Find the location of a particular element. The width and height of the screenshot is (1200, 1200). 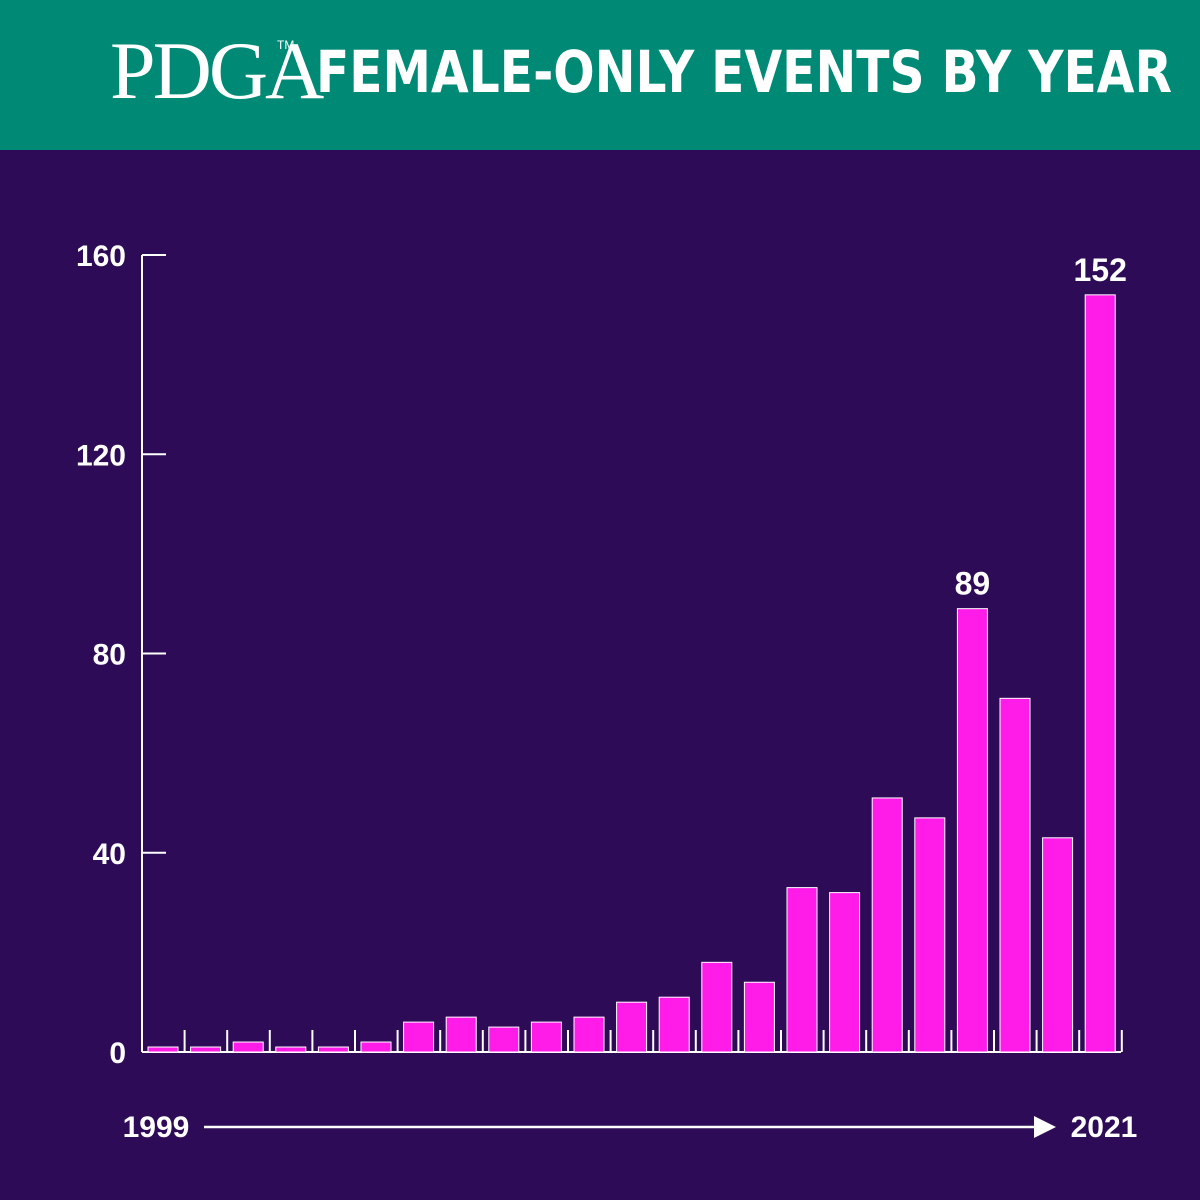

bar-2003 is located at coordinates (333, 1049).